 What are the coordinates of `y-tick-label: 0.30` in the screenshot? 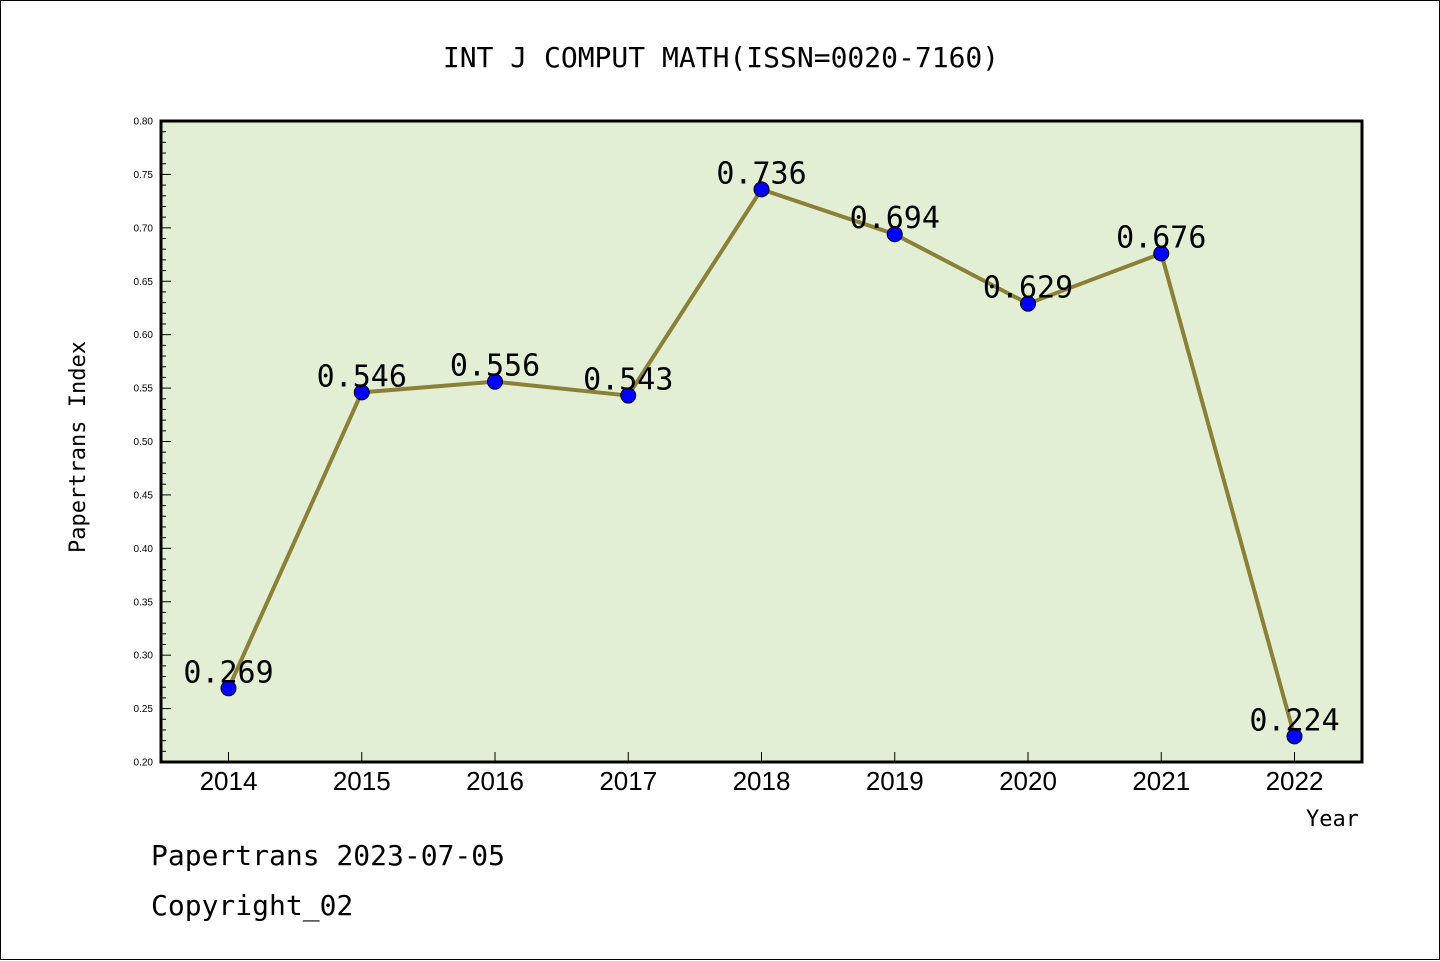 It's located at (144, 656).